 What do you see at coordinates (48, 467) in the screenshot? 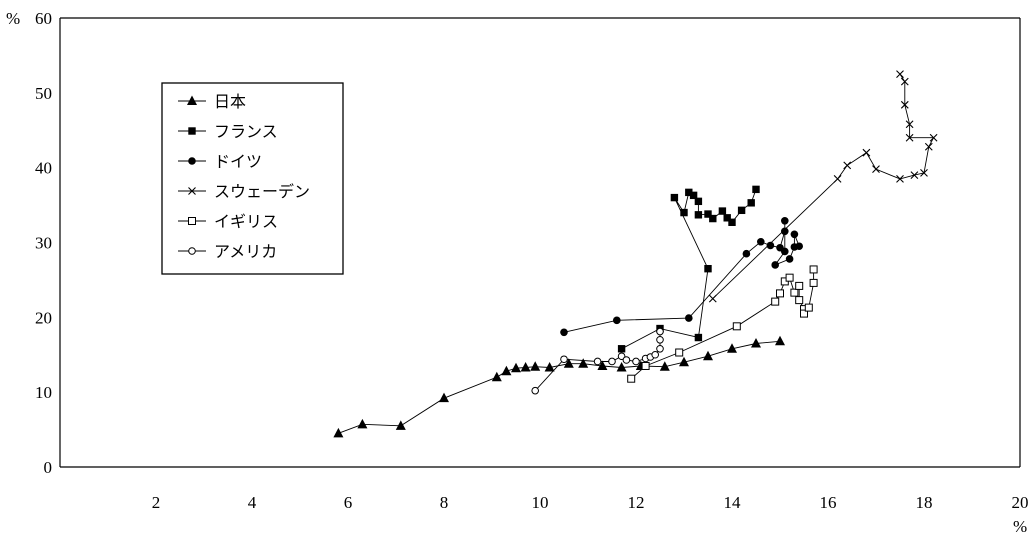
I see `y-tick-label: 0` at bounding box center [48, 467].